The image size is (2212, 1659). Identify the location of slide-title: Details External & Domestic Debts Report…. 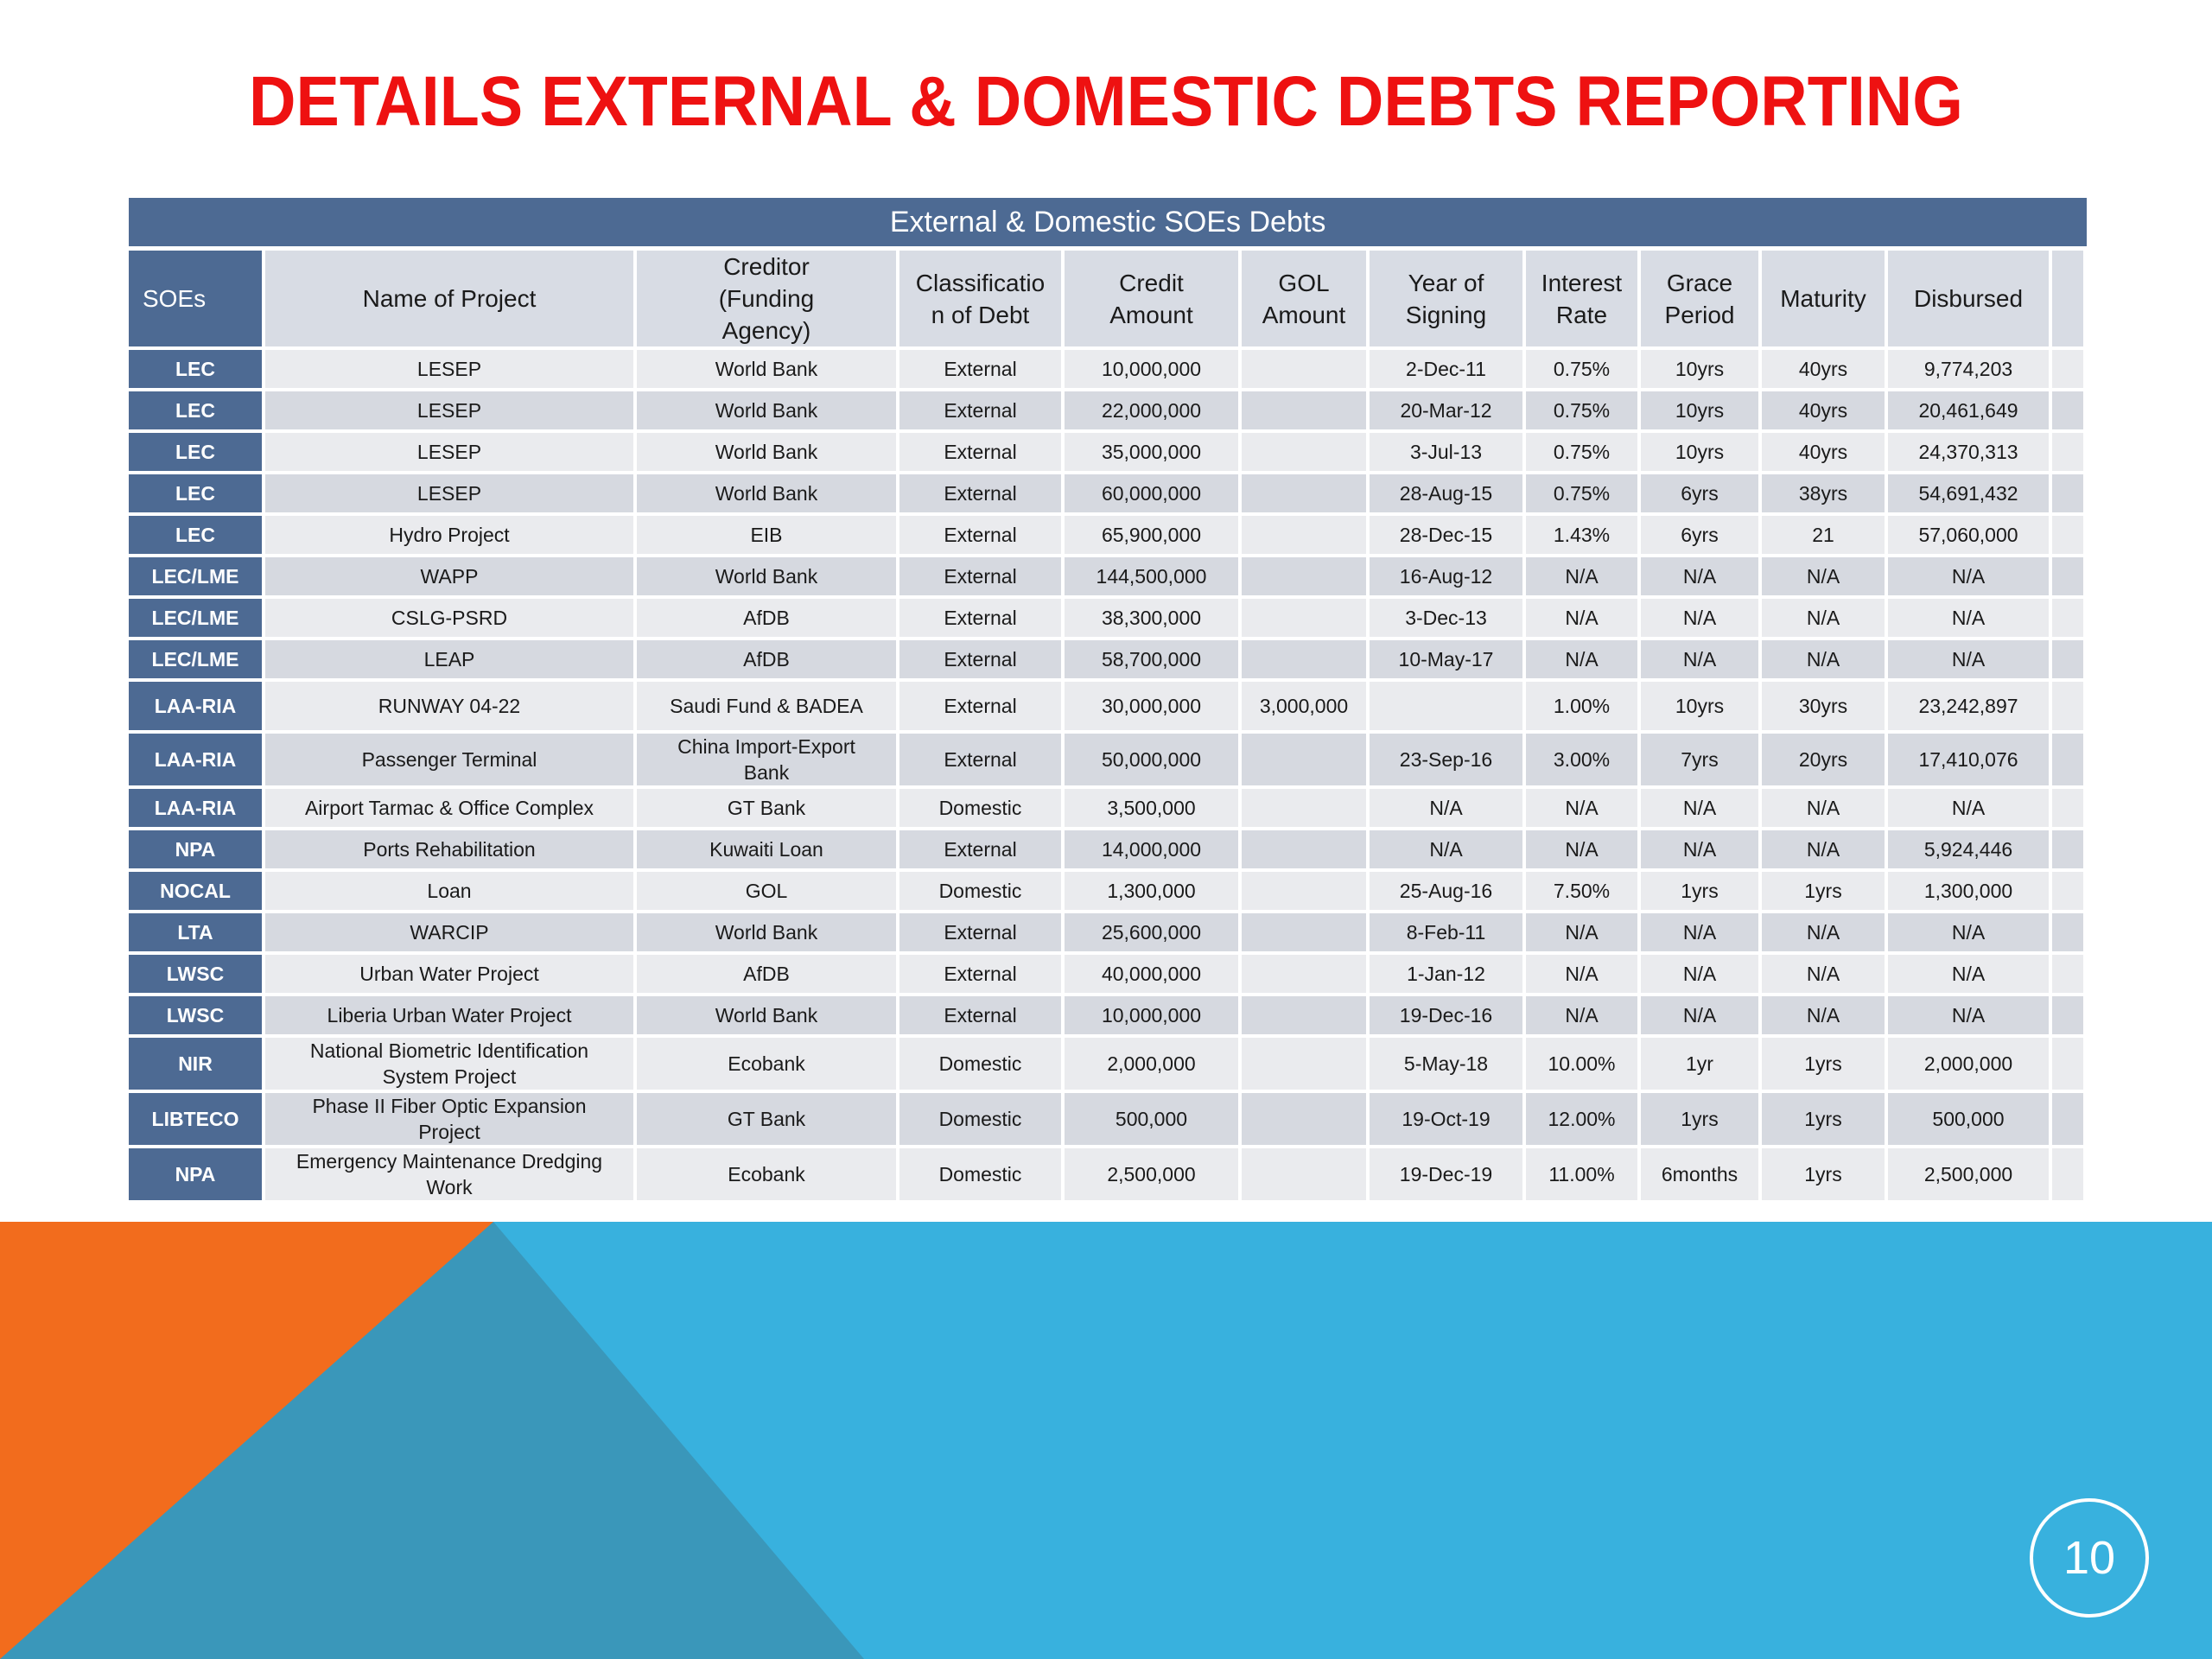
(1106, 101).